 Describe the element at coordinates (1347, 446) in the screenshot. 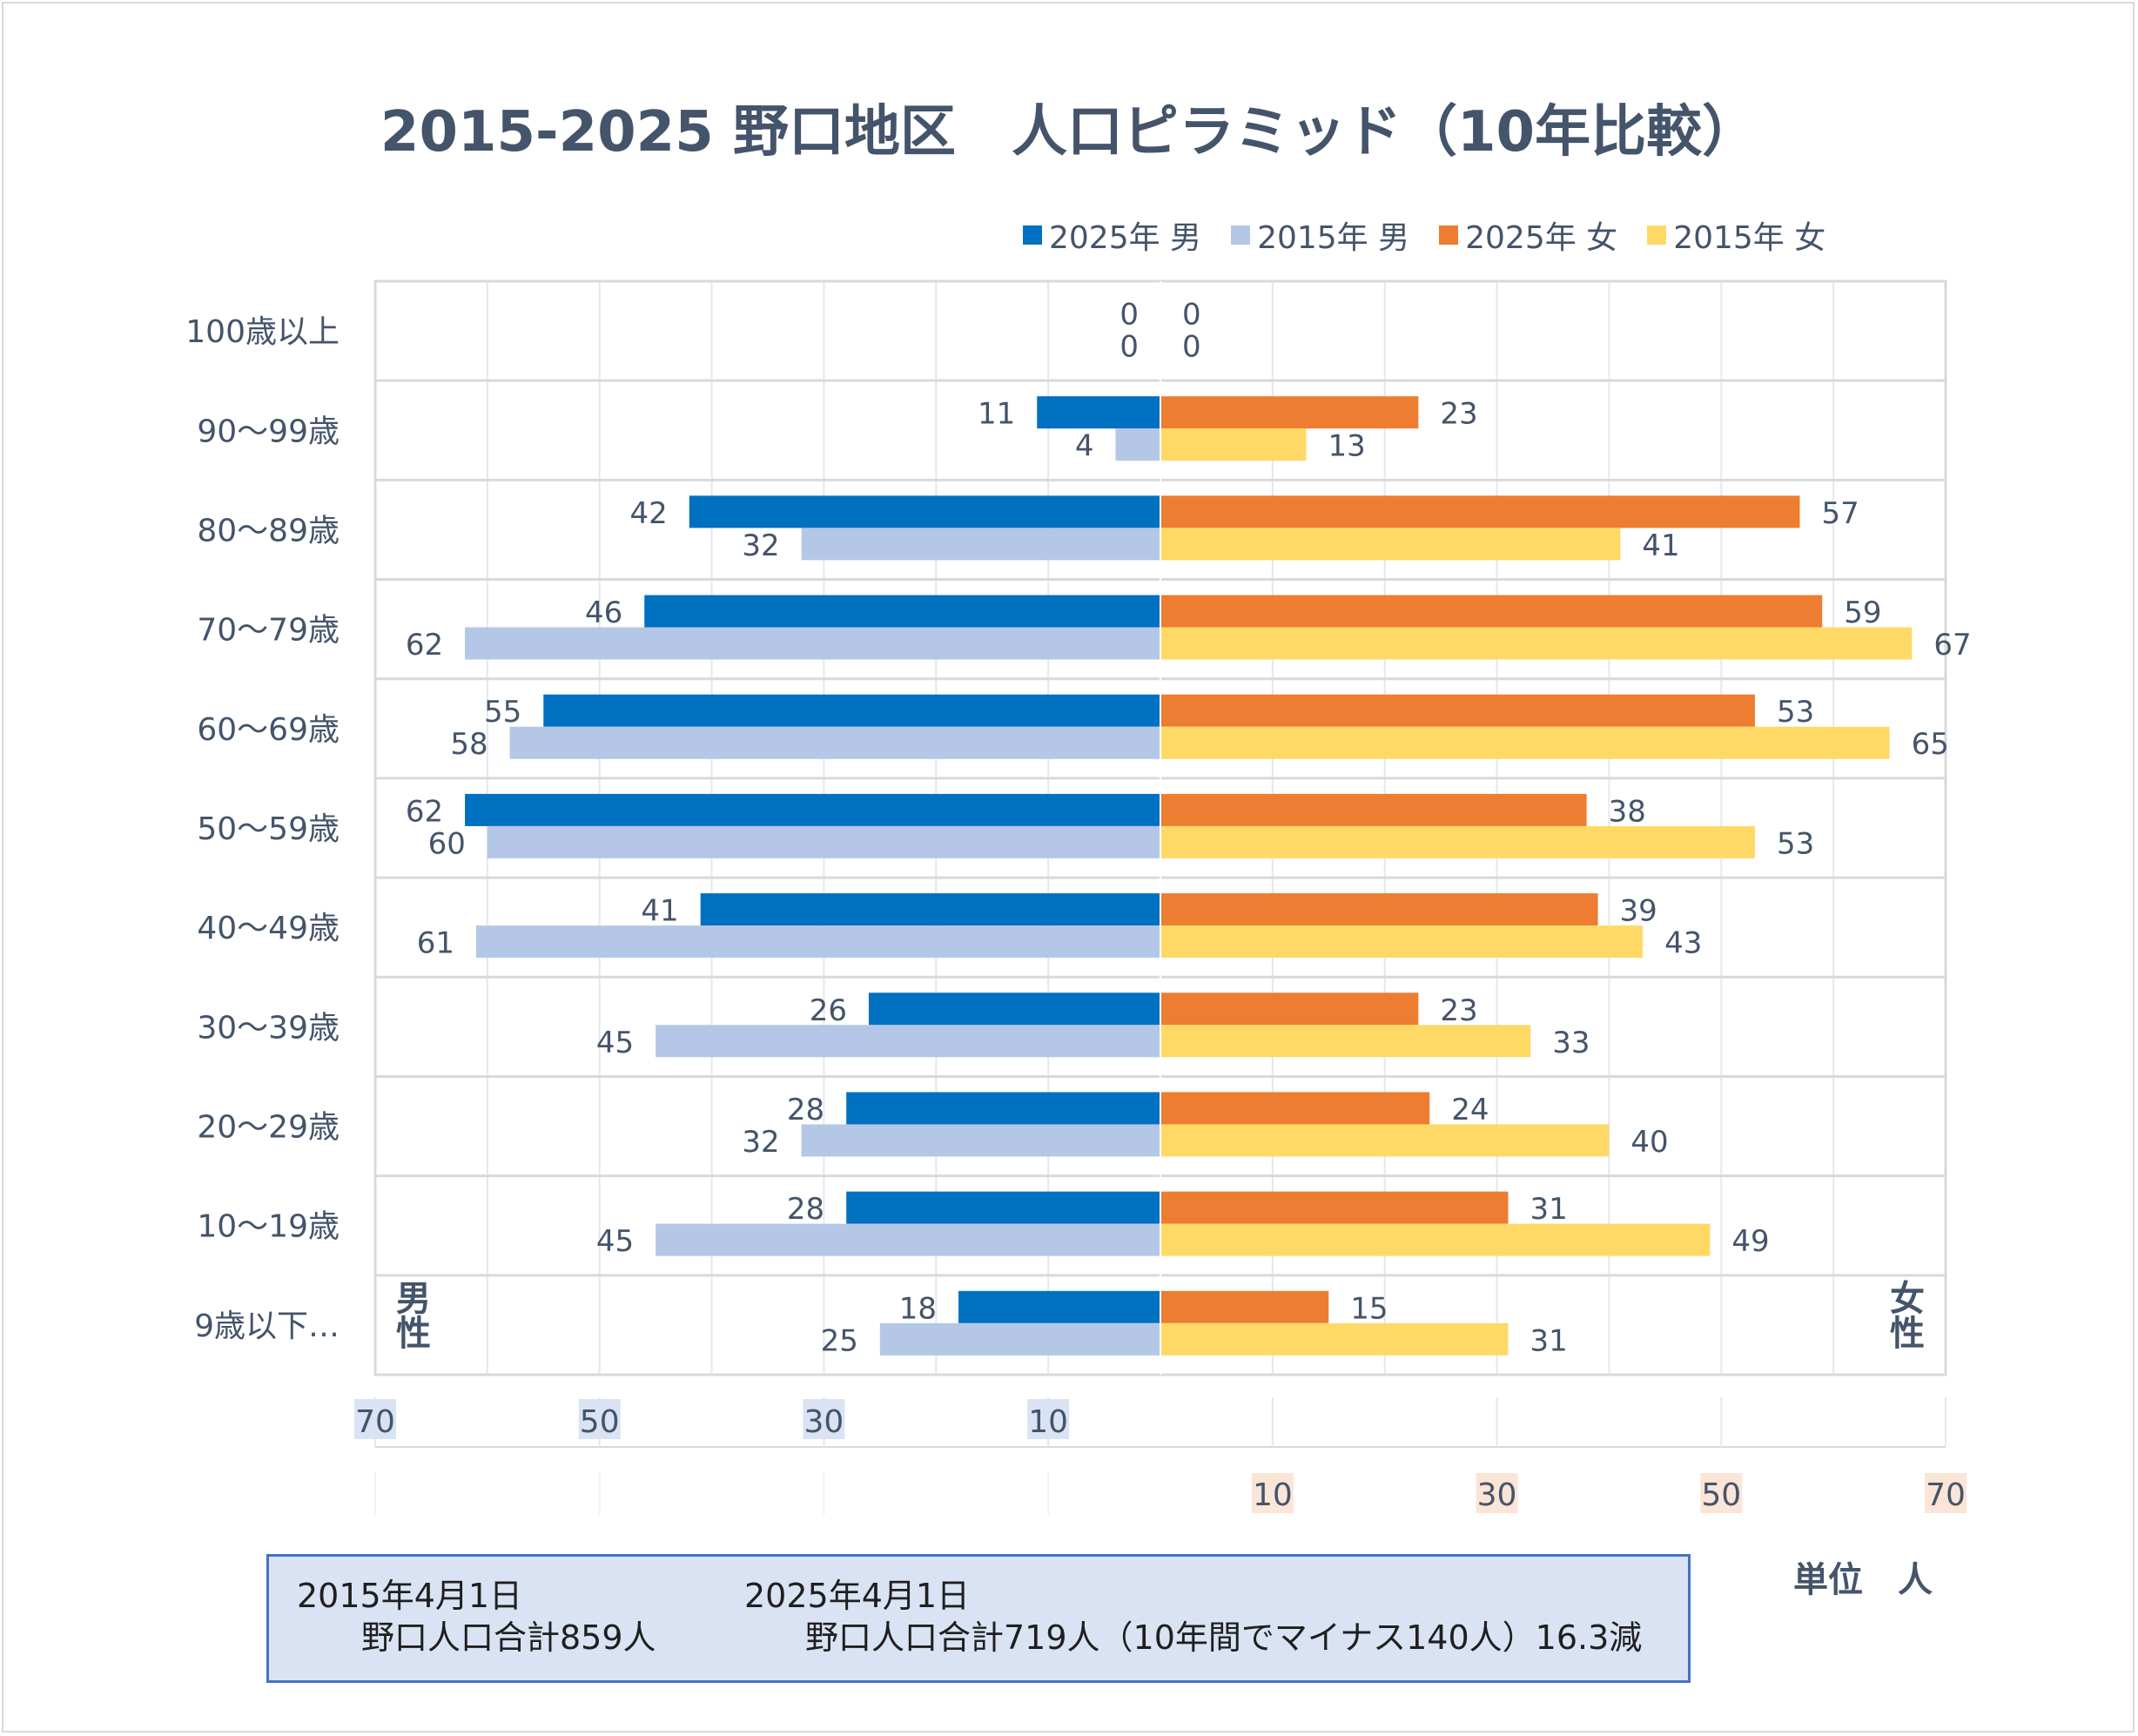

I see `data-label: 13` at that location.